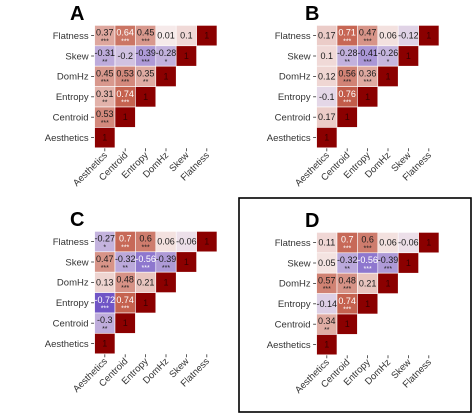 The height and width of the screenshot is (419, 474). What do you see at coordinates (326, 243) in the screenshot?
I see `panel-d-cell-value-flatness-aesthetics: 0.11` at bounding box center [326, 243].